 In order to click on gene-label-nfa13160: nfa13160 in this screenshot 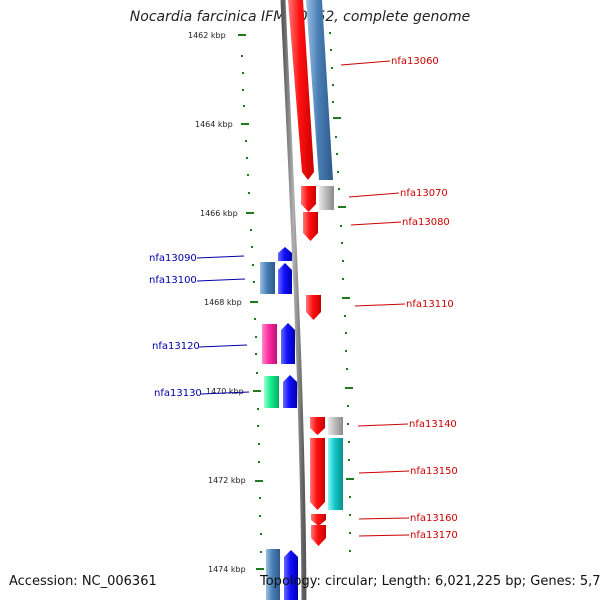, I will do `click(434, 518)`.